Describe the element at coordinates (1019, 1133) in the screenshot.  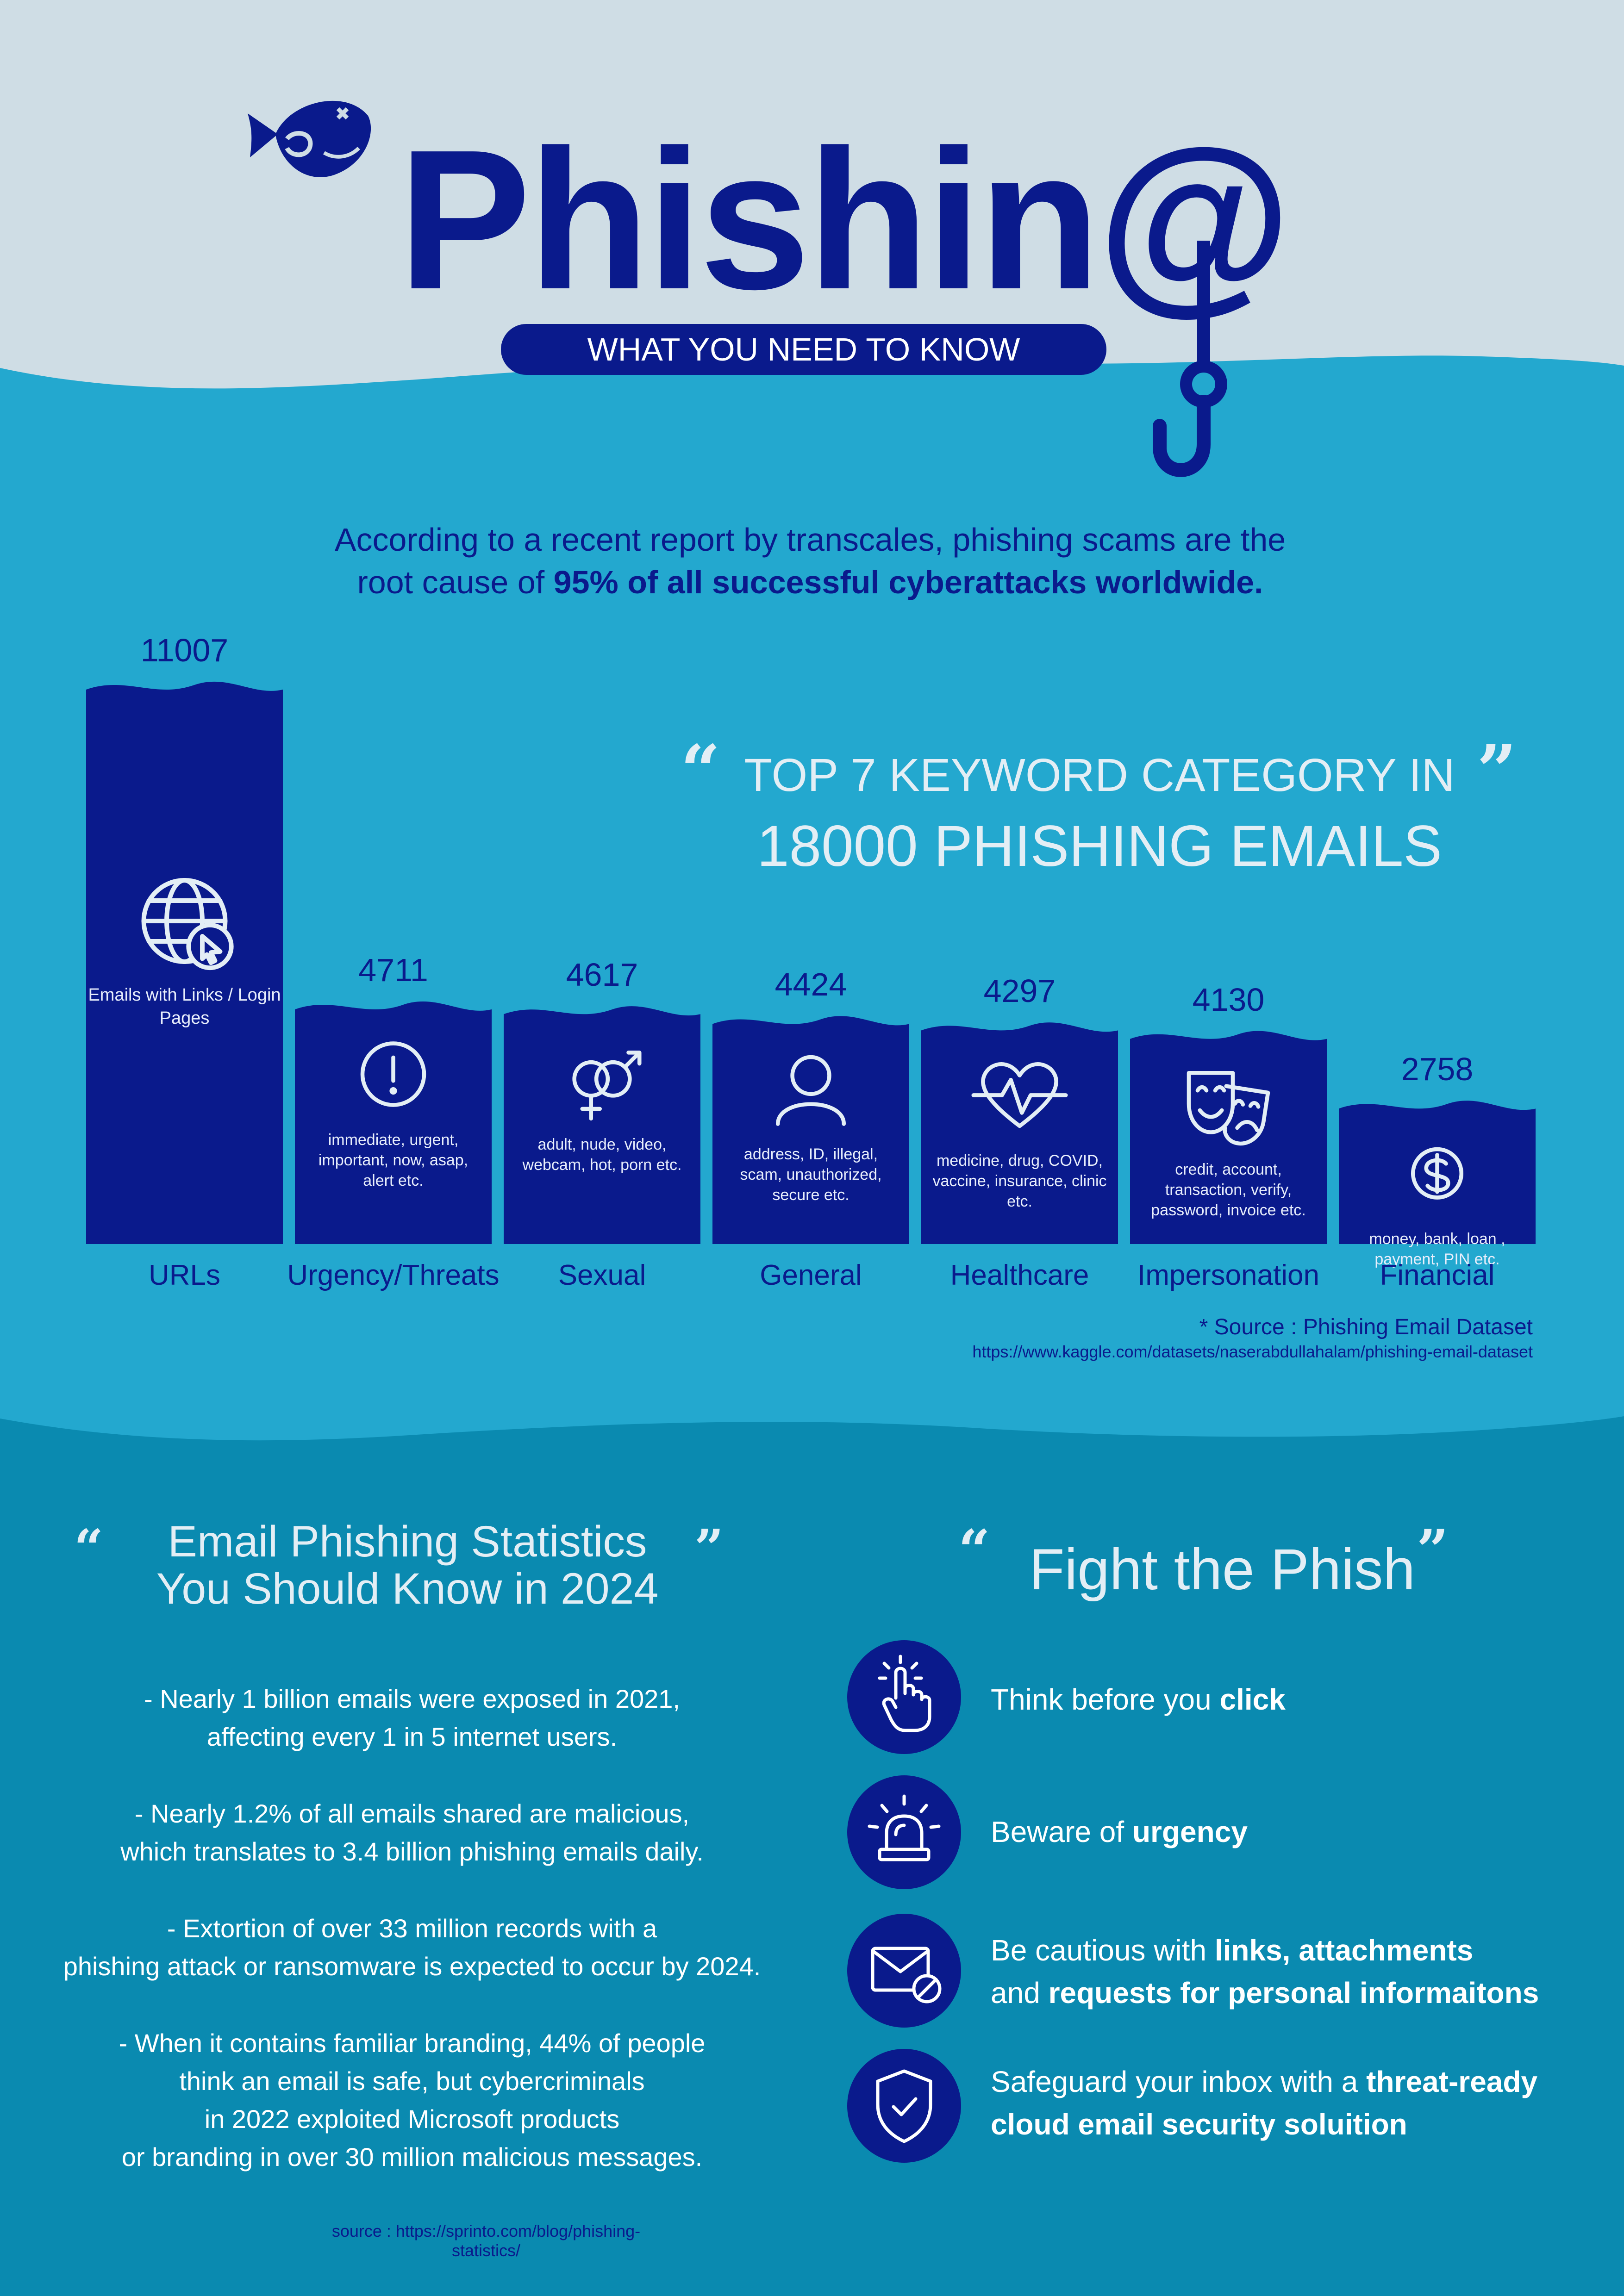
I see `bar-healthcare` at that location.